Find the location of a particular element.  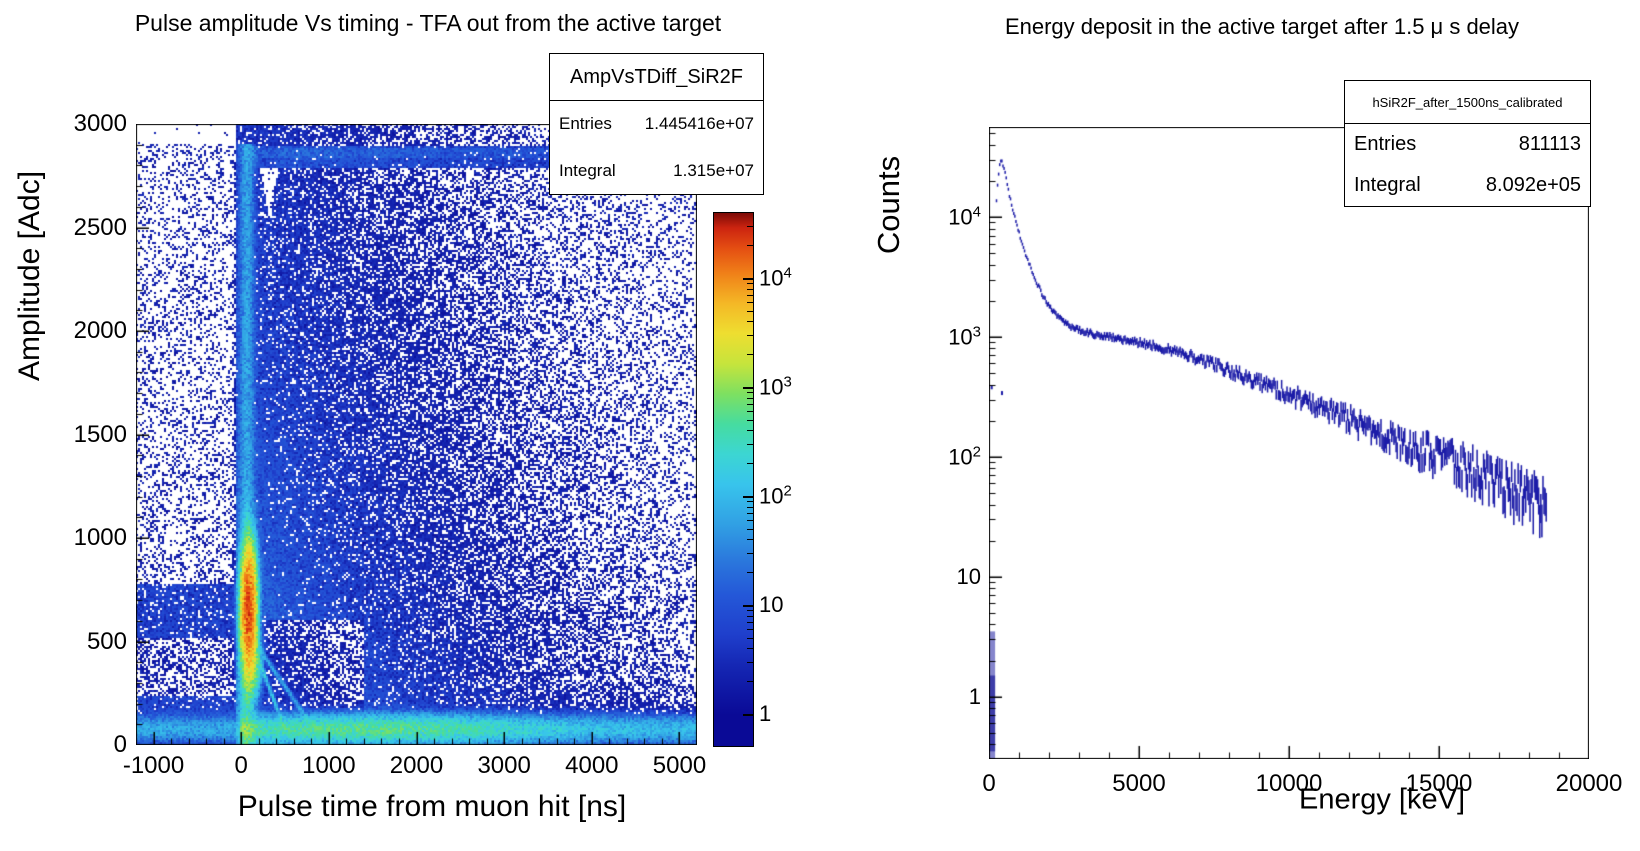

right-y-tick-label: 10⁴ is located at coordinates (964, 216).